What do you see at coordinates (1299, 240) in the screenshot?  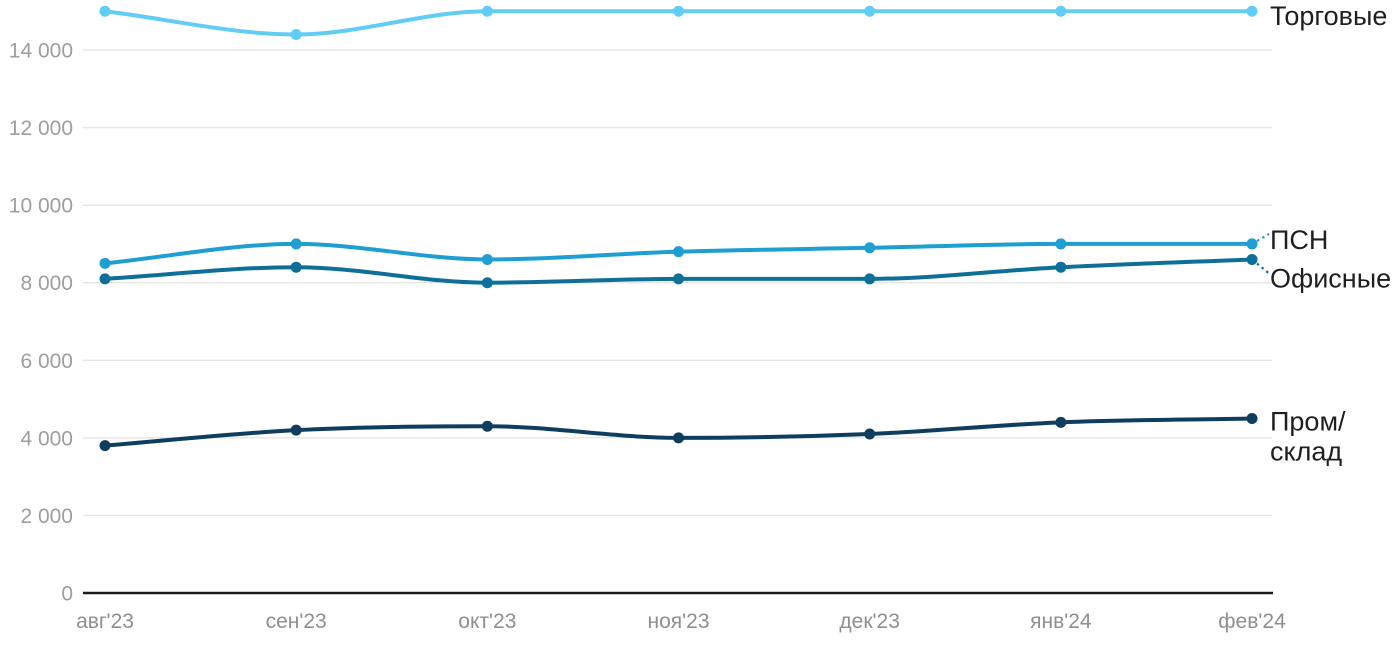 I see `series-end-label-1: ПСН` at bounding box center [1299, 240].